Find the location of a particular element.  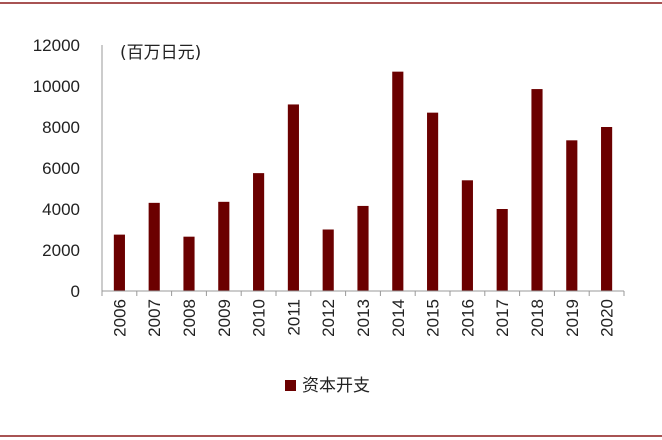

bar-2007 is located at coordinates (154, 246).